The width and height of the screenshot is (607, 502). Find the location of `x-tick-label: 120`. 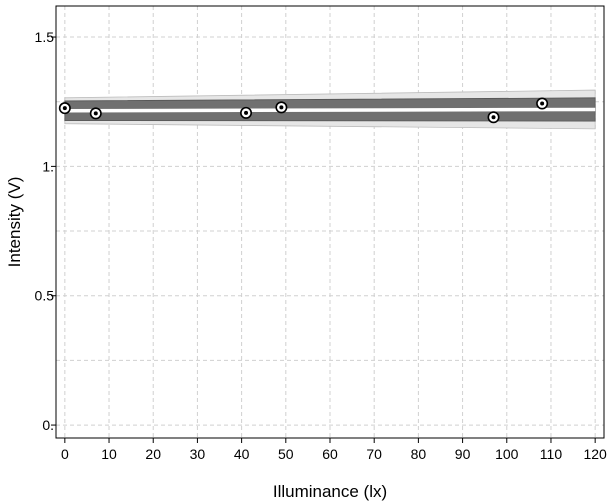

x-tick-label: 120 is located at coordinates (595, 454).